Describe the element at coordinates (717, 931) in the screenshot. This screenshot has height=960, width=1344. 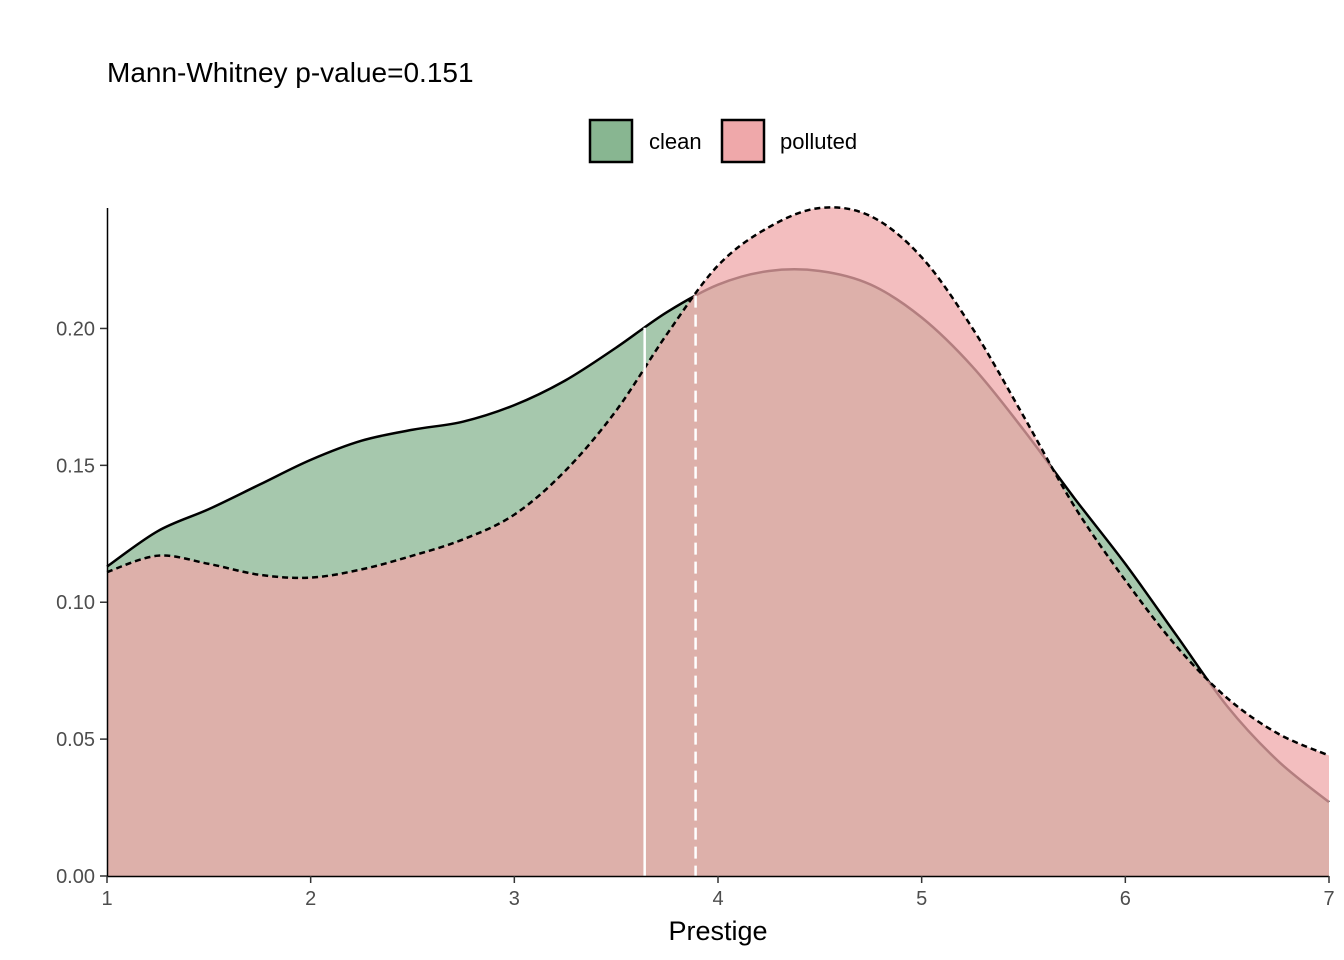
I see `x-axis-title: Prestige` at that location.